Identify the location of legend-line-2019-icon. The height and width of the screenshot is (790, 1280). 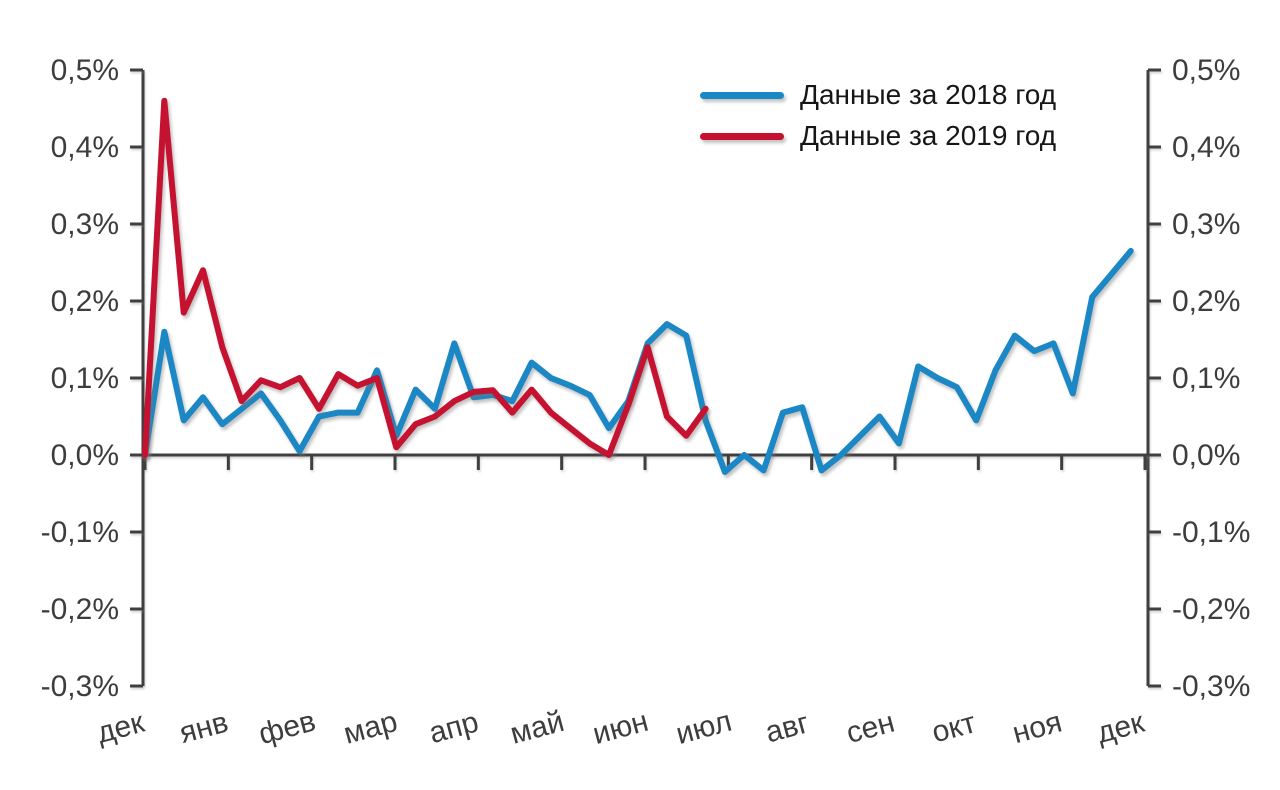
(742, 136).